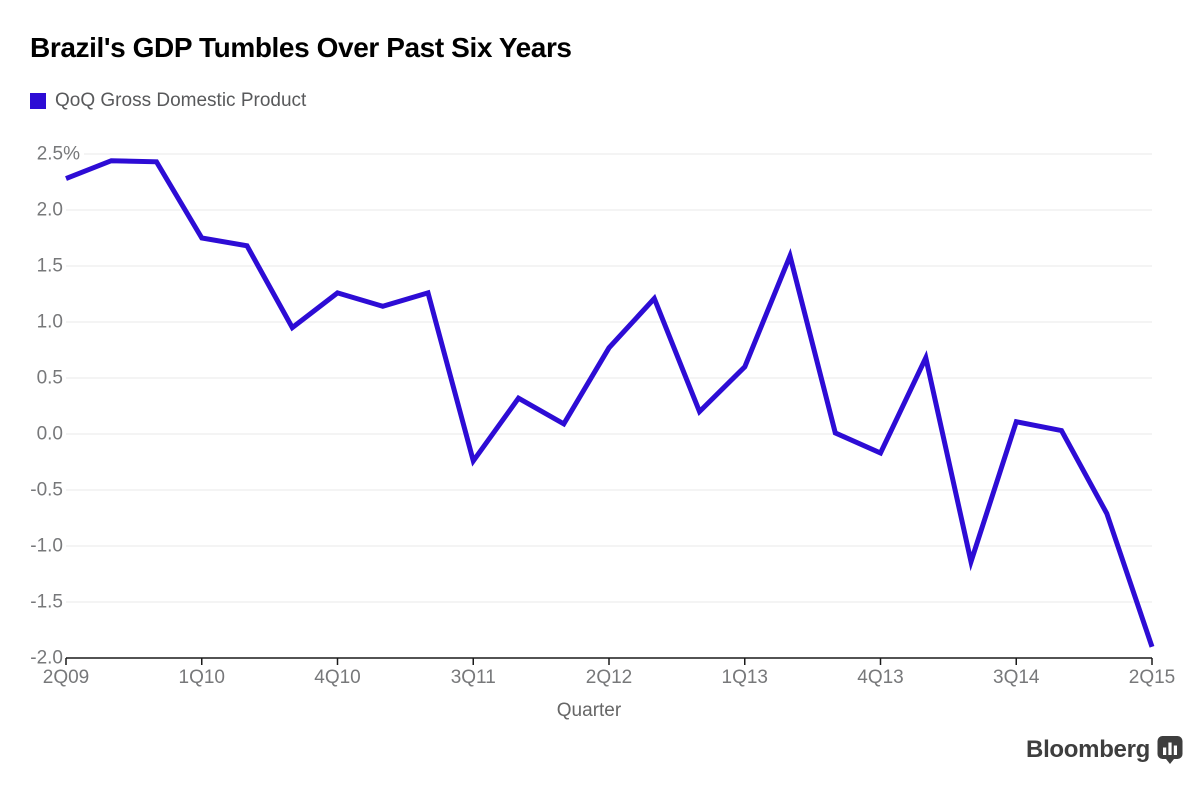 The height and width of the screenshot is (786, 1200). I want to click on x-axis-tick-label: 1Q10, so click(202, 677).